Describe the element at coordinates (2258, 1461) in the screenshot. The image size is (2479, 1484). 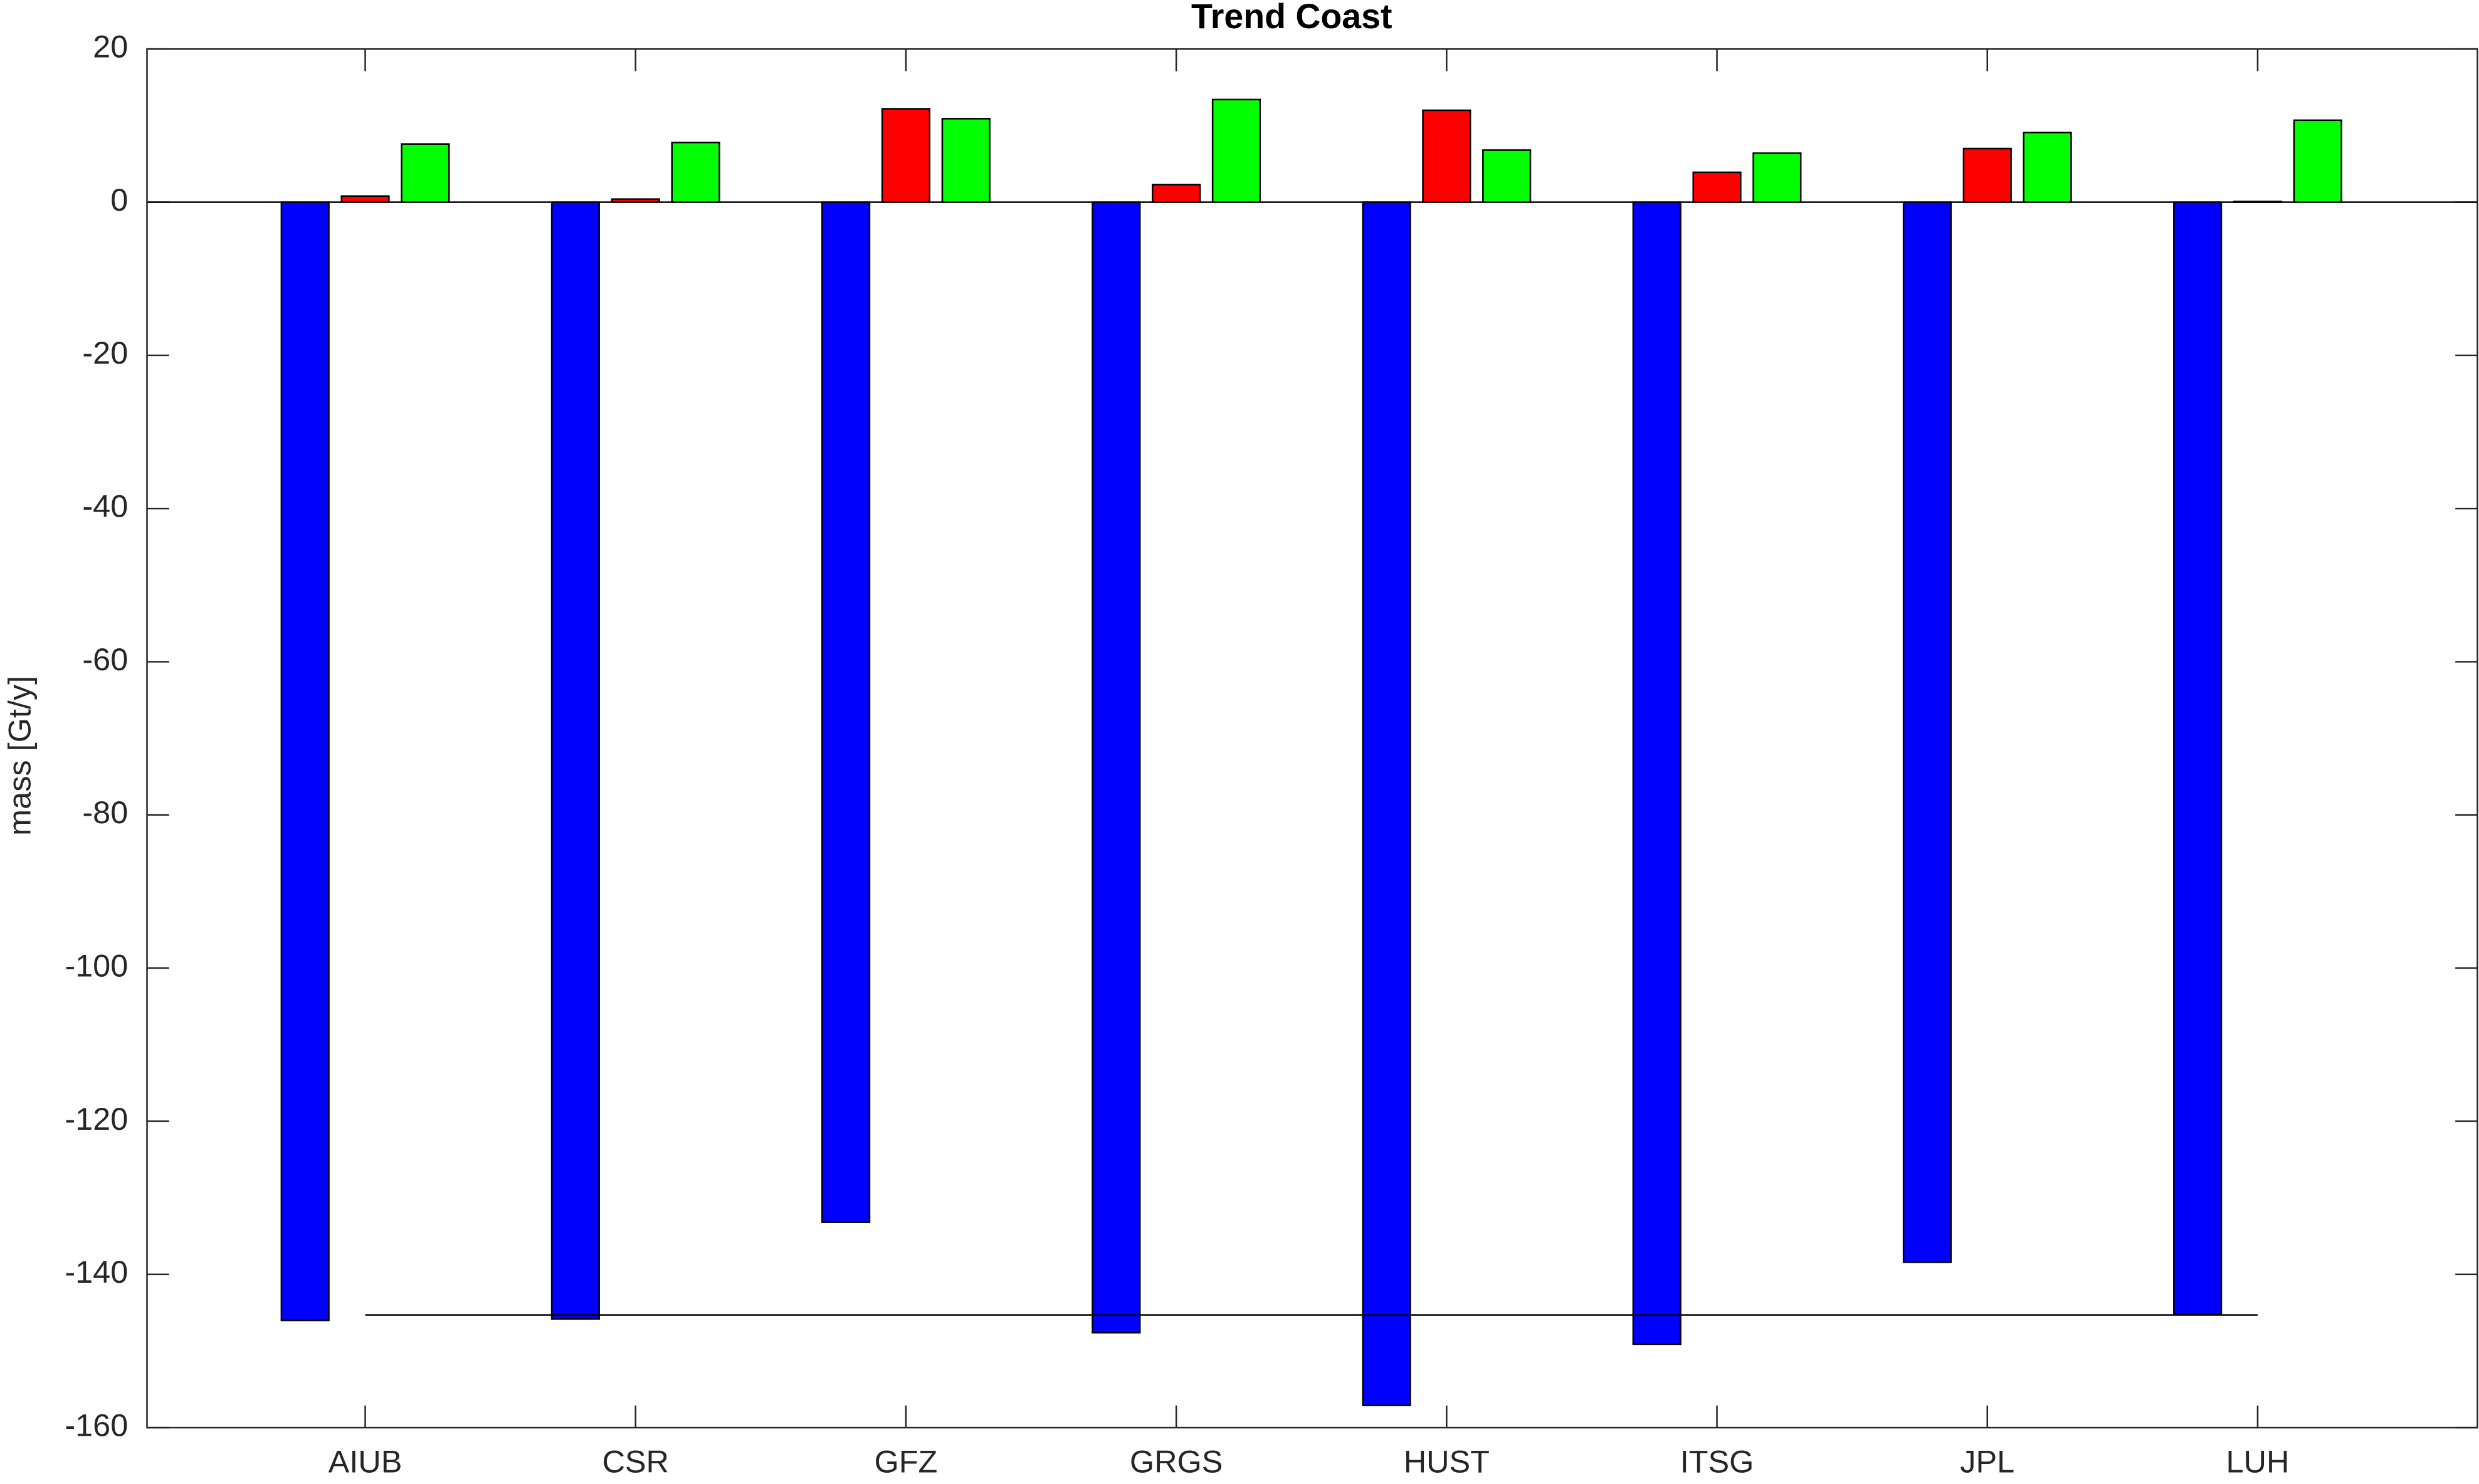
I see `x-tick-label: LUH` at that location.